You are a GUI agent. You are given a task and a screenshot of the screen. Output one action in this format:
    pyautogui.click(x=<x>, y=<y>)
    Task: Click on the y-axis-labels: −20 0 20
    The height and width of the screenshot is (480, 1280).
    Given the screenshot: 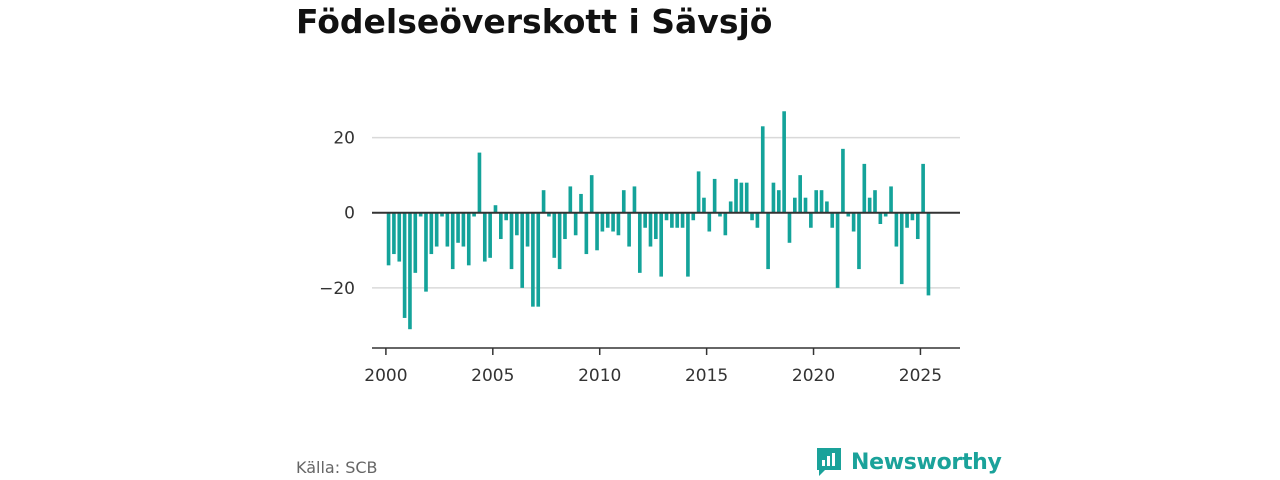 What is the action you would take?
    pyautogui.click(x=337, y=214)
    